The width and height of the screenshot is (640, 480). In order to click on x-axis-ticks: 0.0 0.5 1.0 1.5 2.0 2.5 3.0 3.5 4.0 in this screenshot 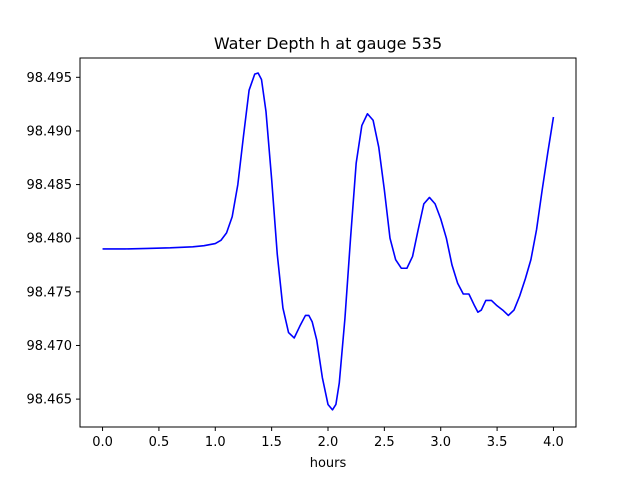, I will do `click(328, 438)`.